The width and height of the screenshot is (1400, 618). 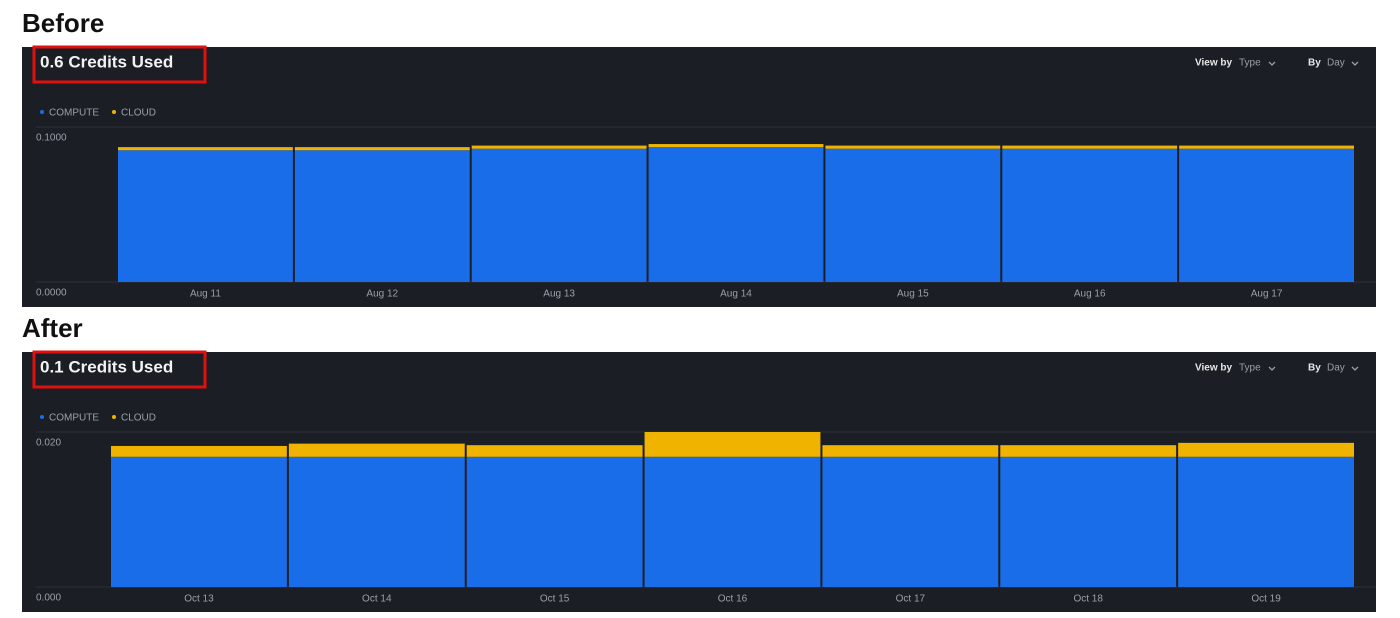 I want to click on x-tick-label: Oct 16, so click(x=733, y=599).